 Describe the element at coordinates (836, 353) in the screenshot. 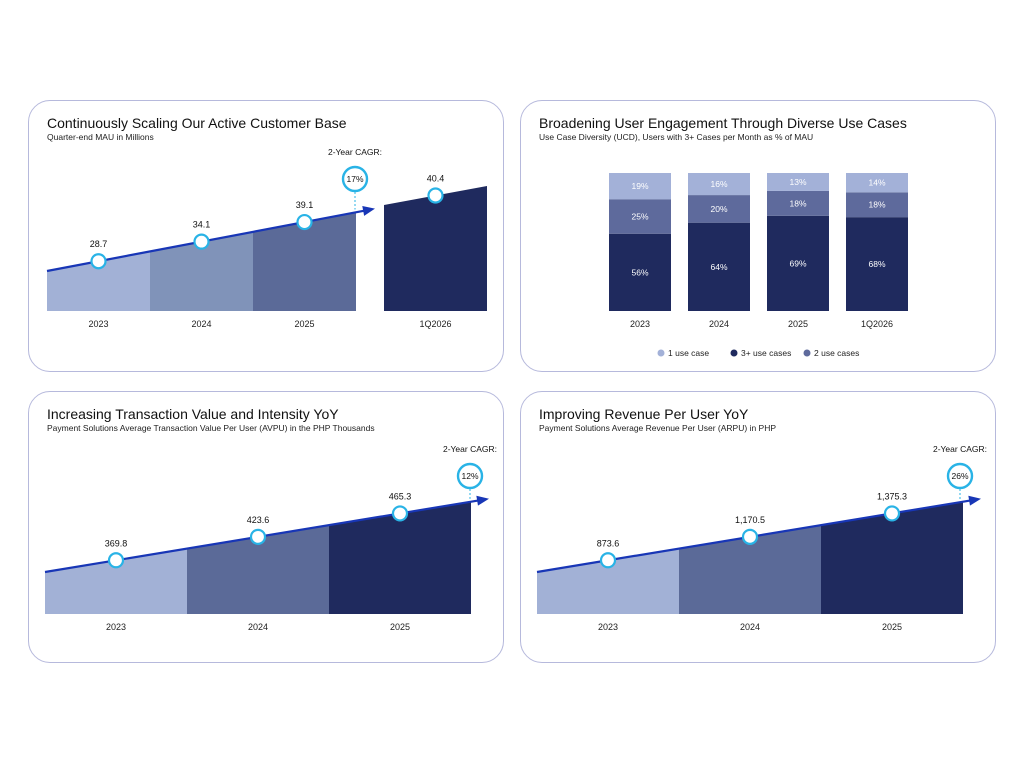

I see `legend-label-2-use-cases: 2 use cases` at that location.